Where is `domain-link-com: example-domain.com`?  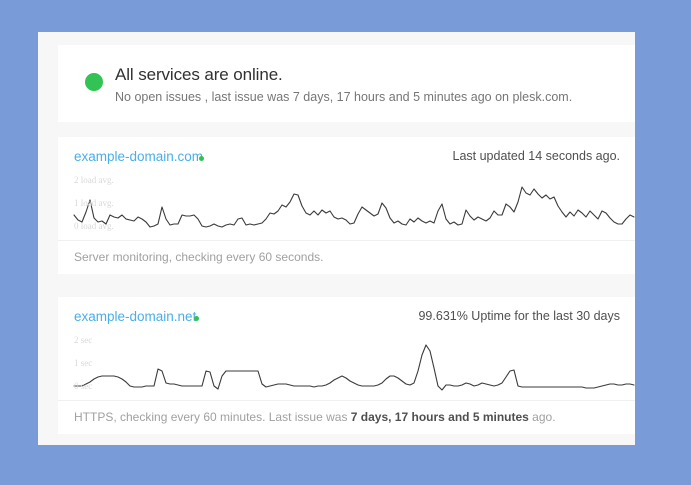 domain-link-com: example-domain.com is located at coordinates (139, 156).